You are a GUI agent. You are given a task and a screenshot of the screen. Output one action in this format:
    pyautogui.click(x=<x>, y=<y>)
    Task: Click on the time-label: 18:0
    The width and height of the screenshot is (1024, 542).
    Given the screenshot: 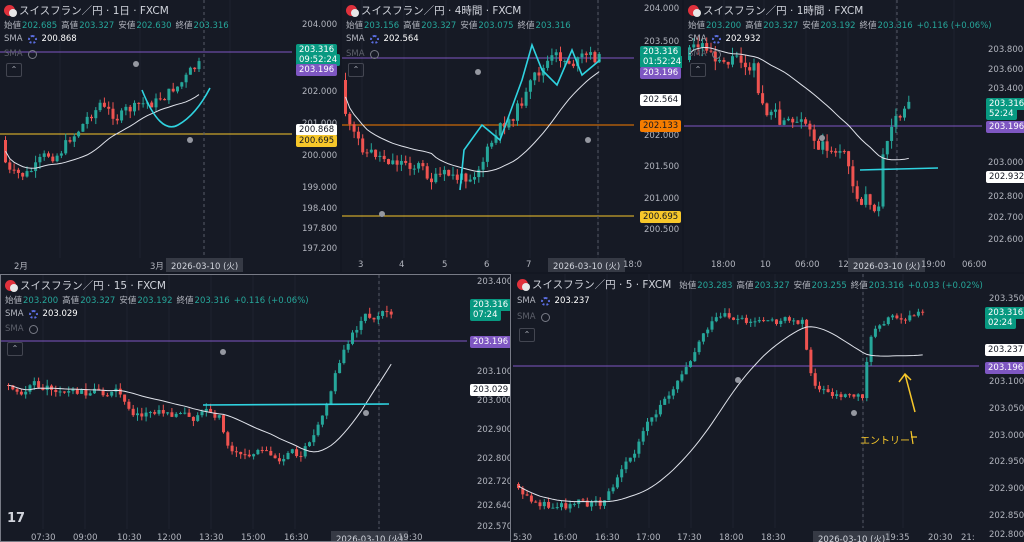 What is the action you would take?
    pyautogui.click(x=633, y=265)
    